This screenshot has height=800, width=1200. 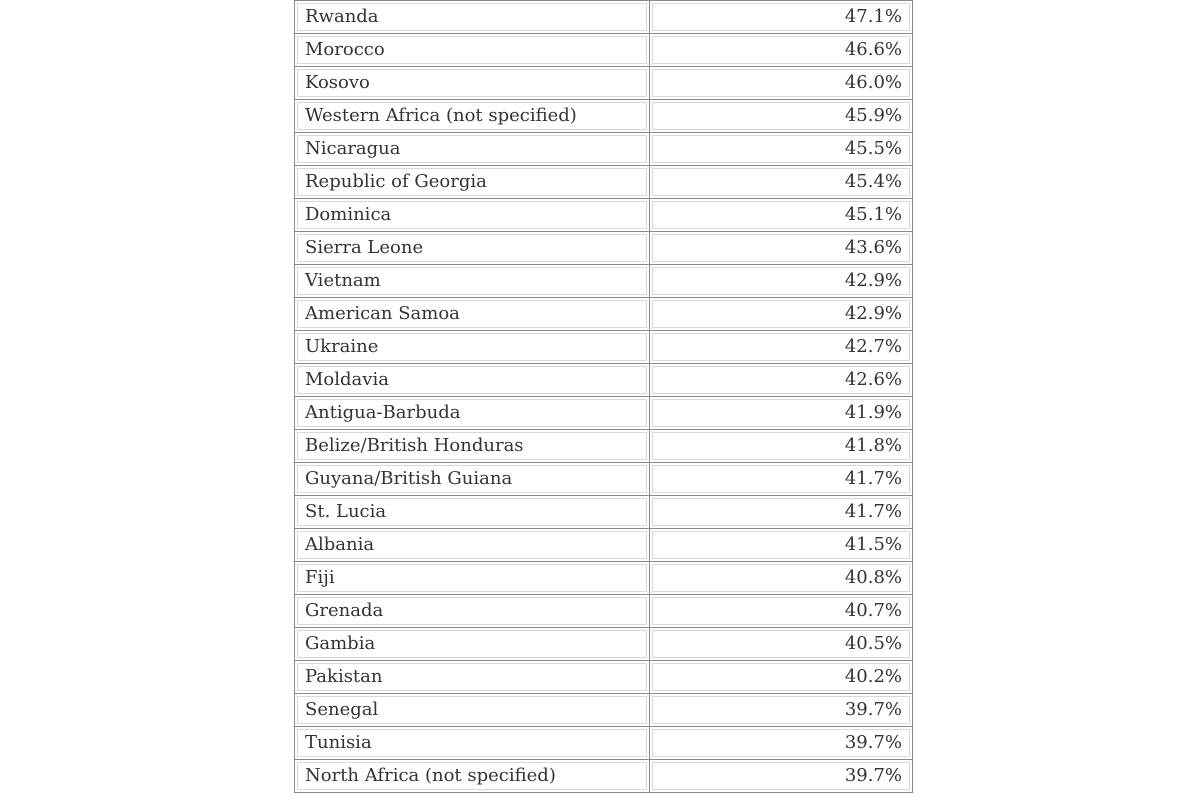 I want to click on table-row: Dominica 45.1%, so click(x=603, y=215).